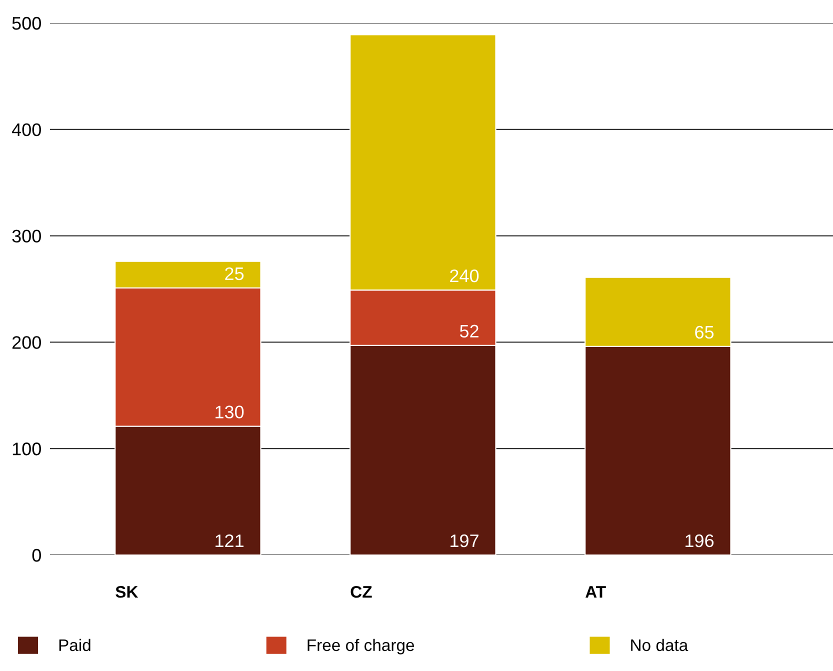 The height and width of the screenshot is (671, 833). I want to click on x-tick-label: SK, so click(127, 592).